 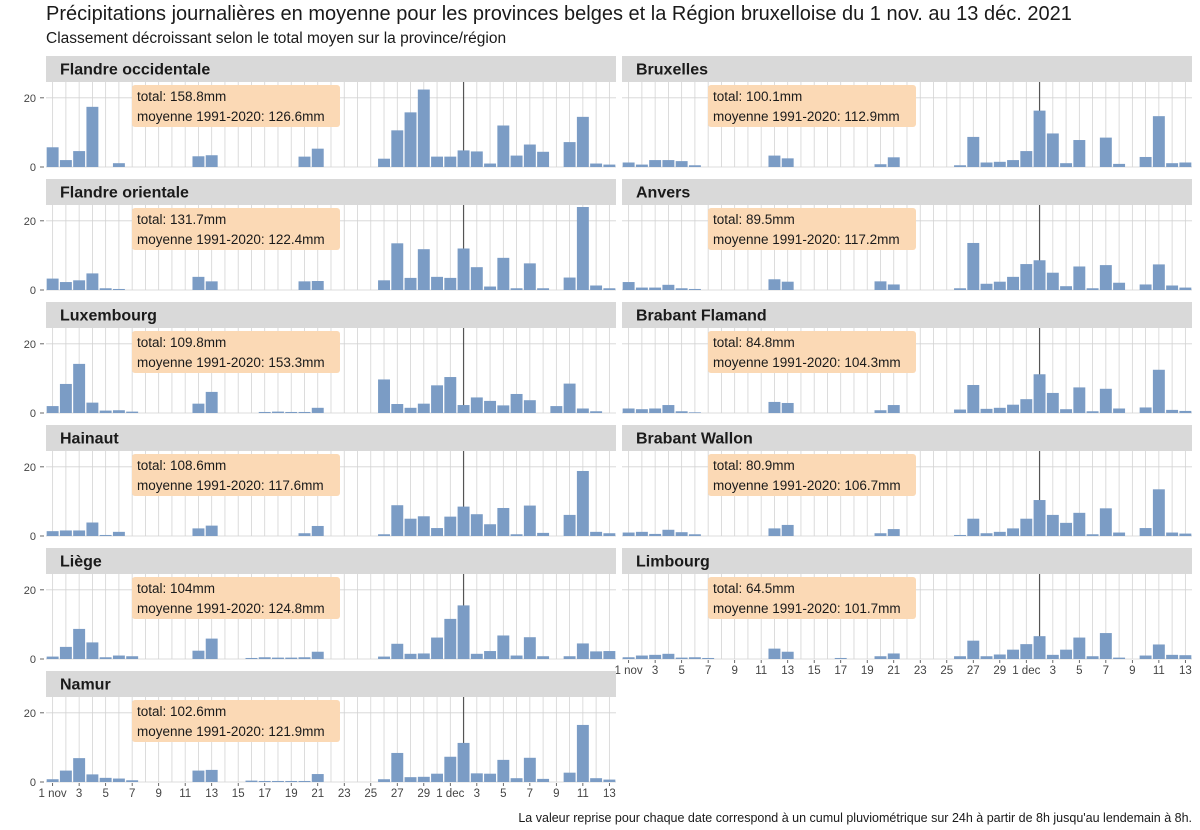 What do you see at coordinates (181, 342) in the screenshot?
I see `annotation-total: total: 109.8mm` at bounding box center [181, 342].